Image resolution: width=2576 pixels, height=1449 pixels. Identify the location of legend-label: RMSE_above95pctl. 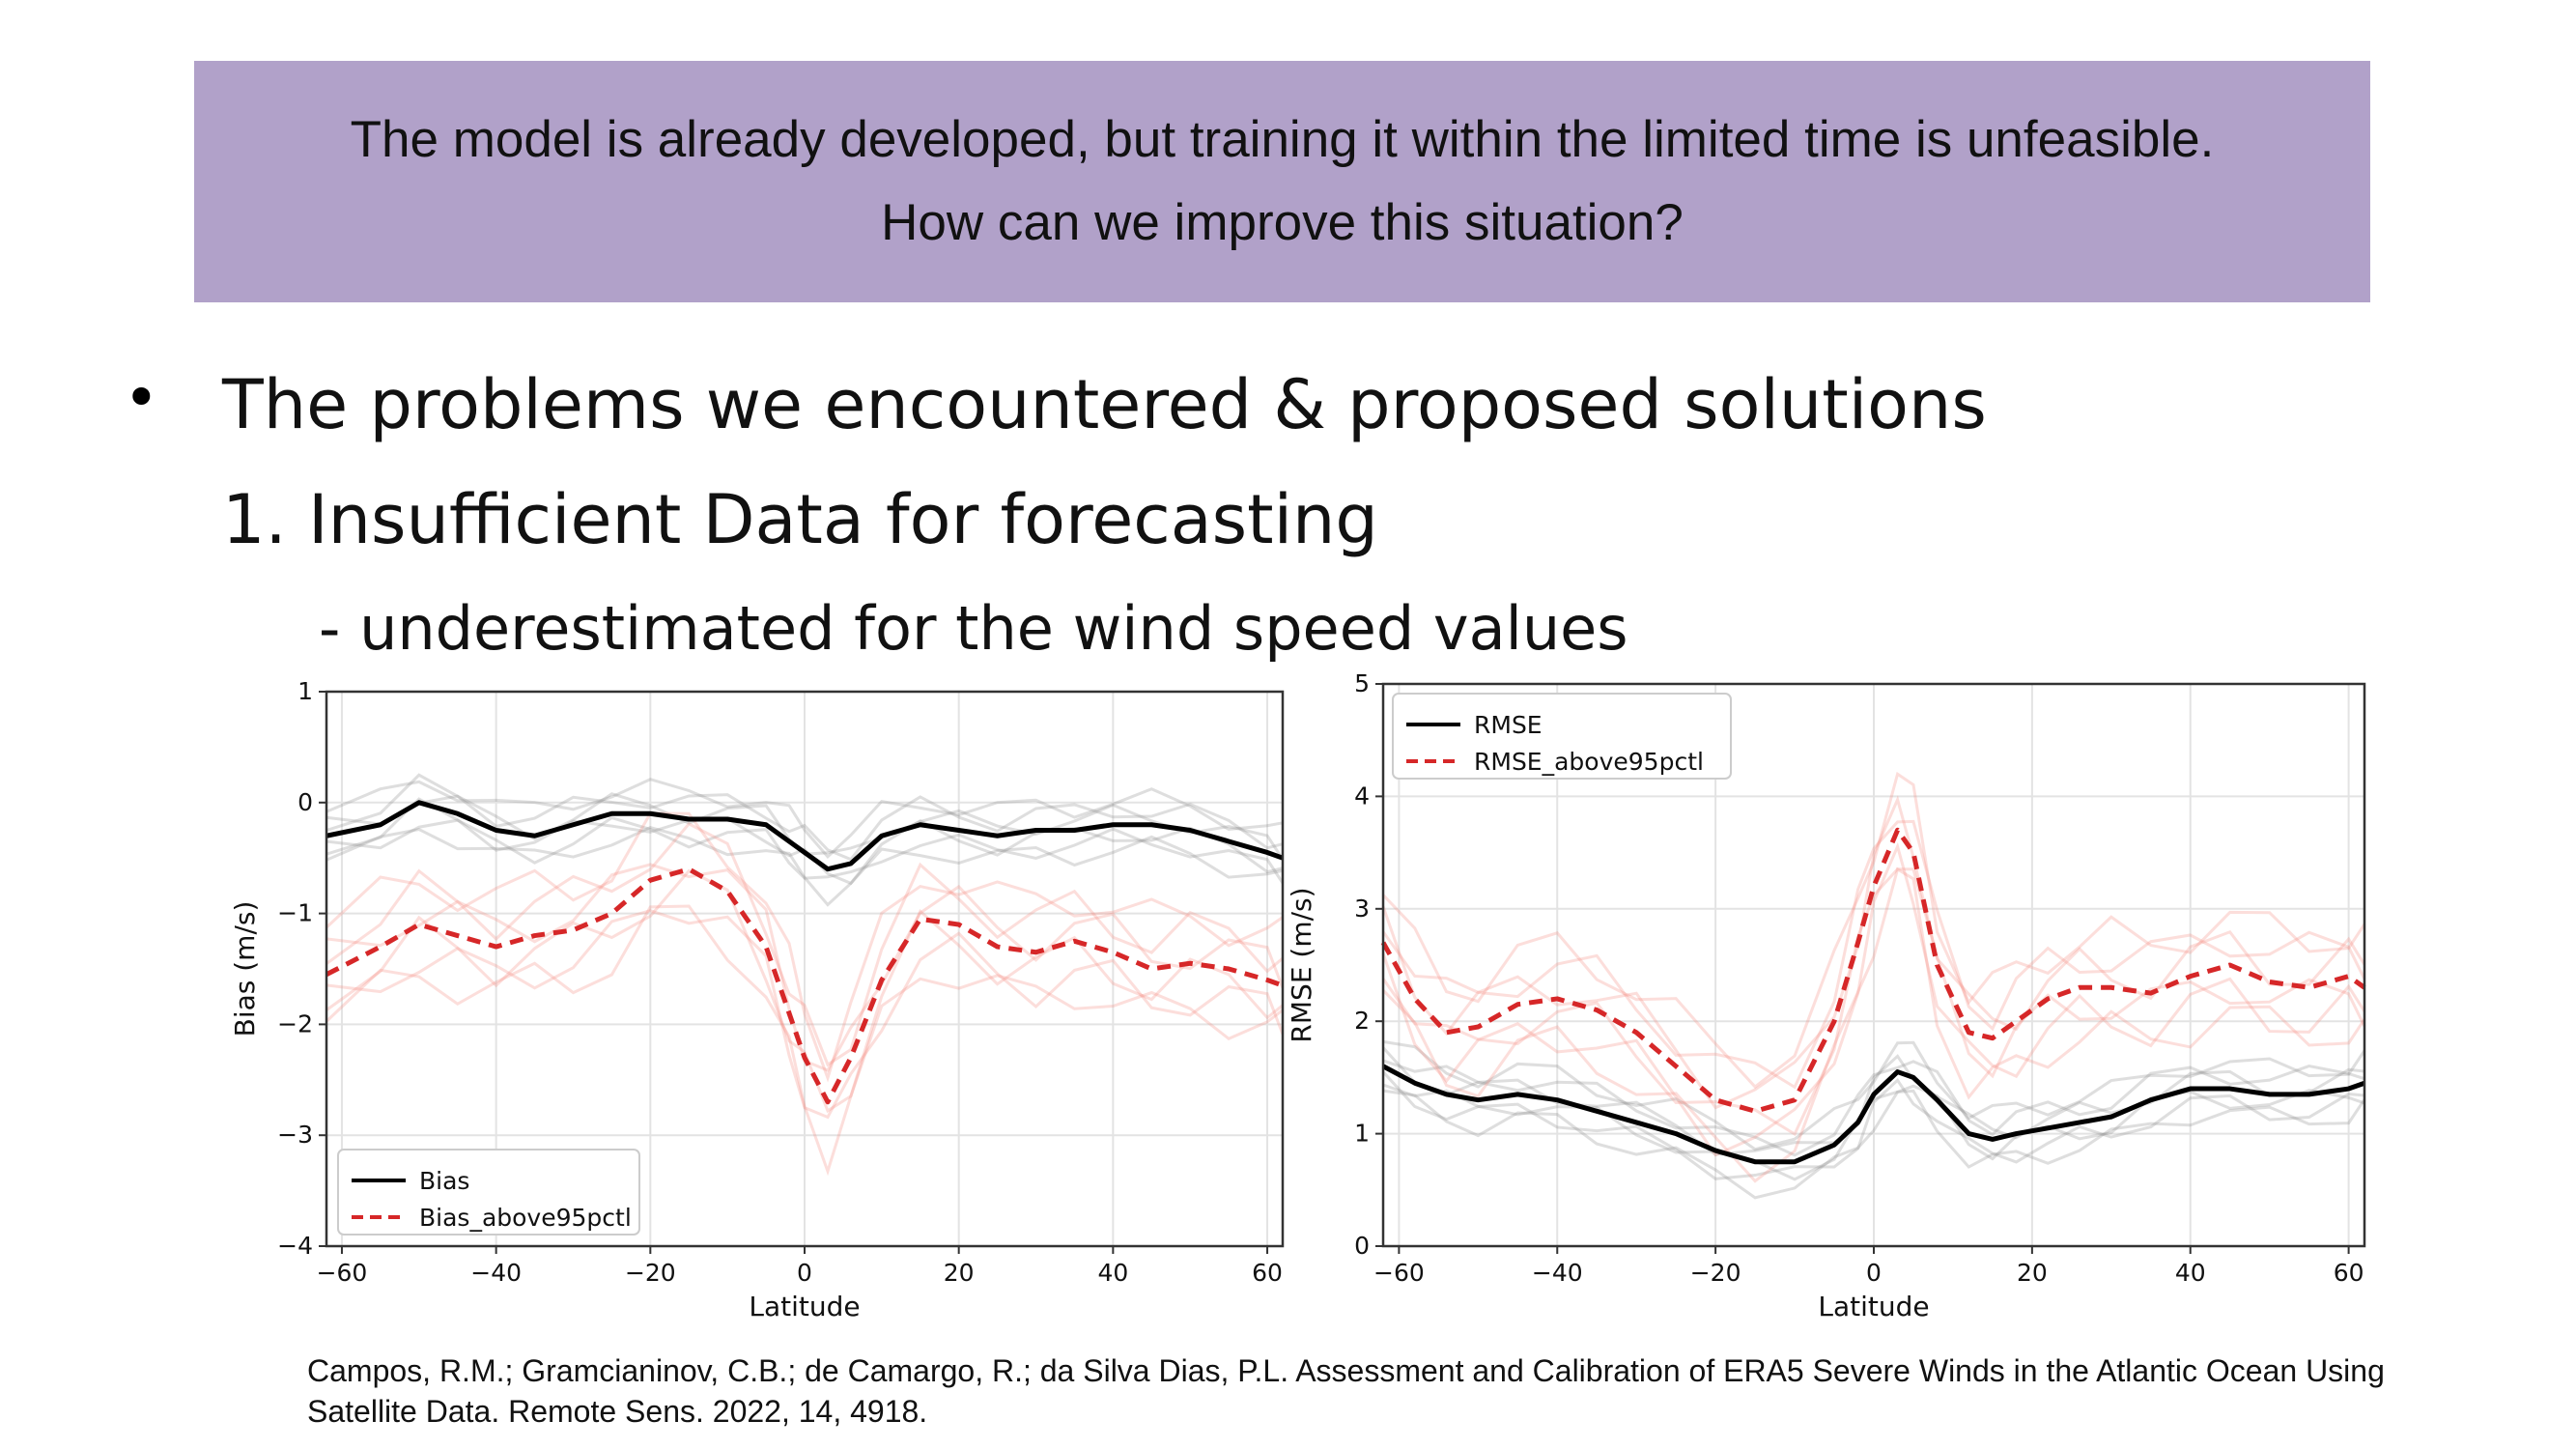
(1589, 762).